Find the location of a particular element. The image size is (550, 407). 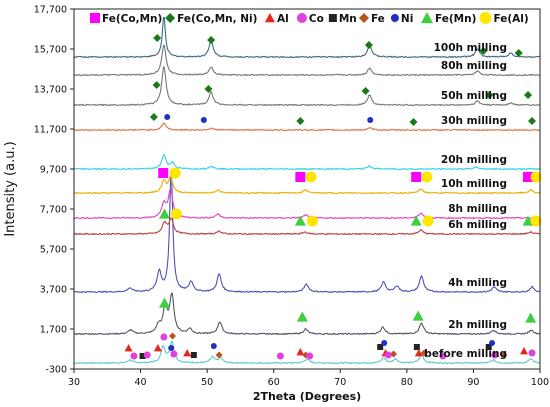

legend-marker-fe-al is located at coordinates (485, 18).